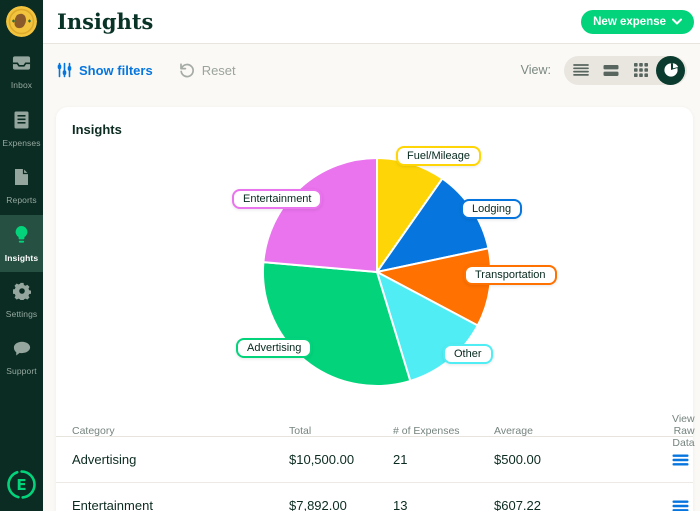  I want to click on reset-button: Reset, so click(207, 70).